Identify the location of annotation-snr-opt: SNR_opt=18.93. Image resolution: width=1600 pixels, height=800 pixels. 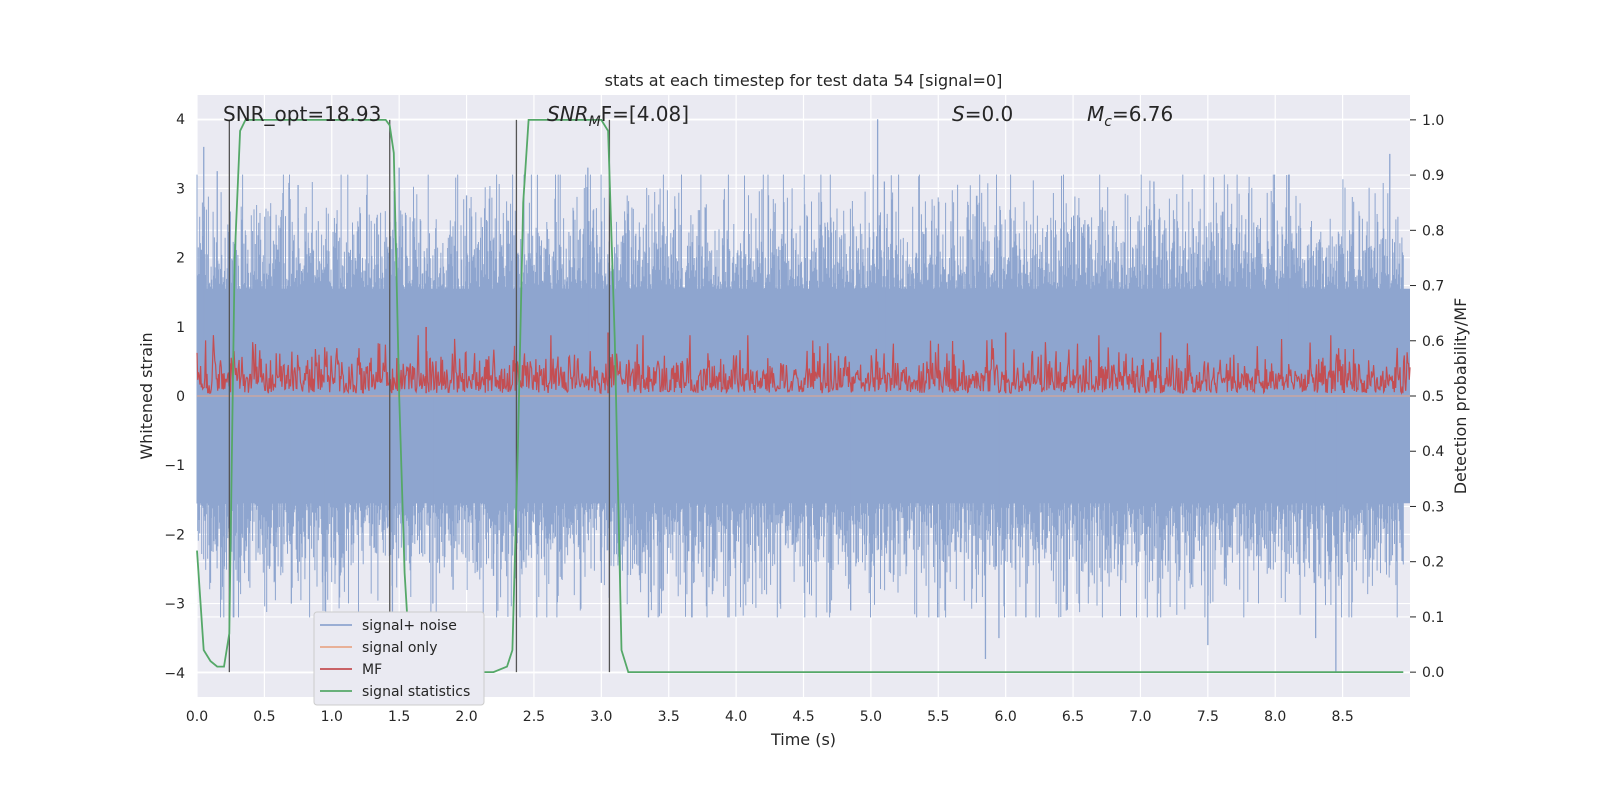
(302, 114).